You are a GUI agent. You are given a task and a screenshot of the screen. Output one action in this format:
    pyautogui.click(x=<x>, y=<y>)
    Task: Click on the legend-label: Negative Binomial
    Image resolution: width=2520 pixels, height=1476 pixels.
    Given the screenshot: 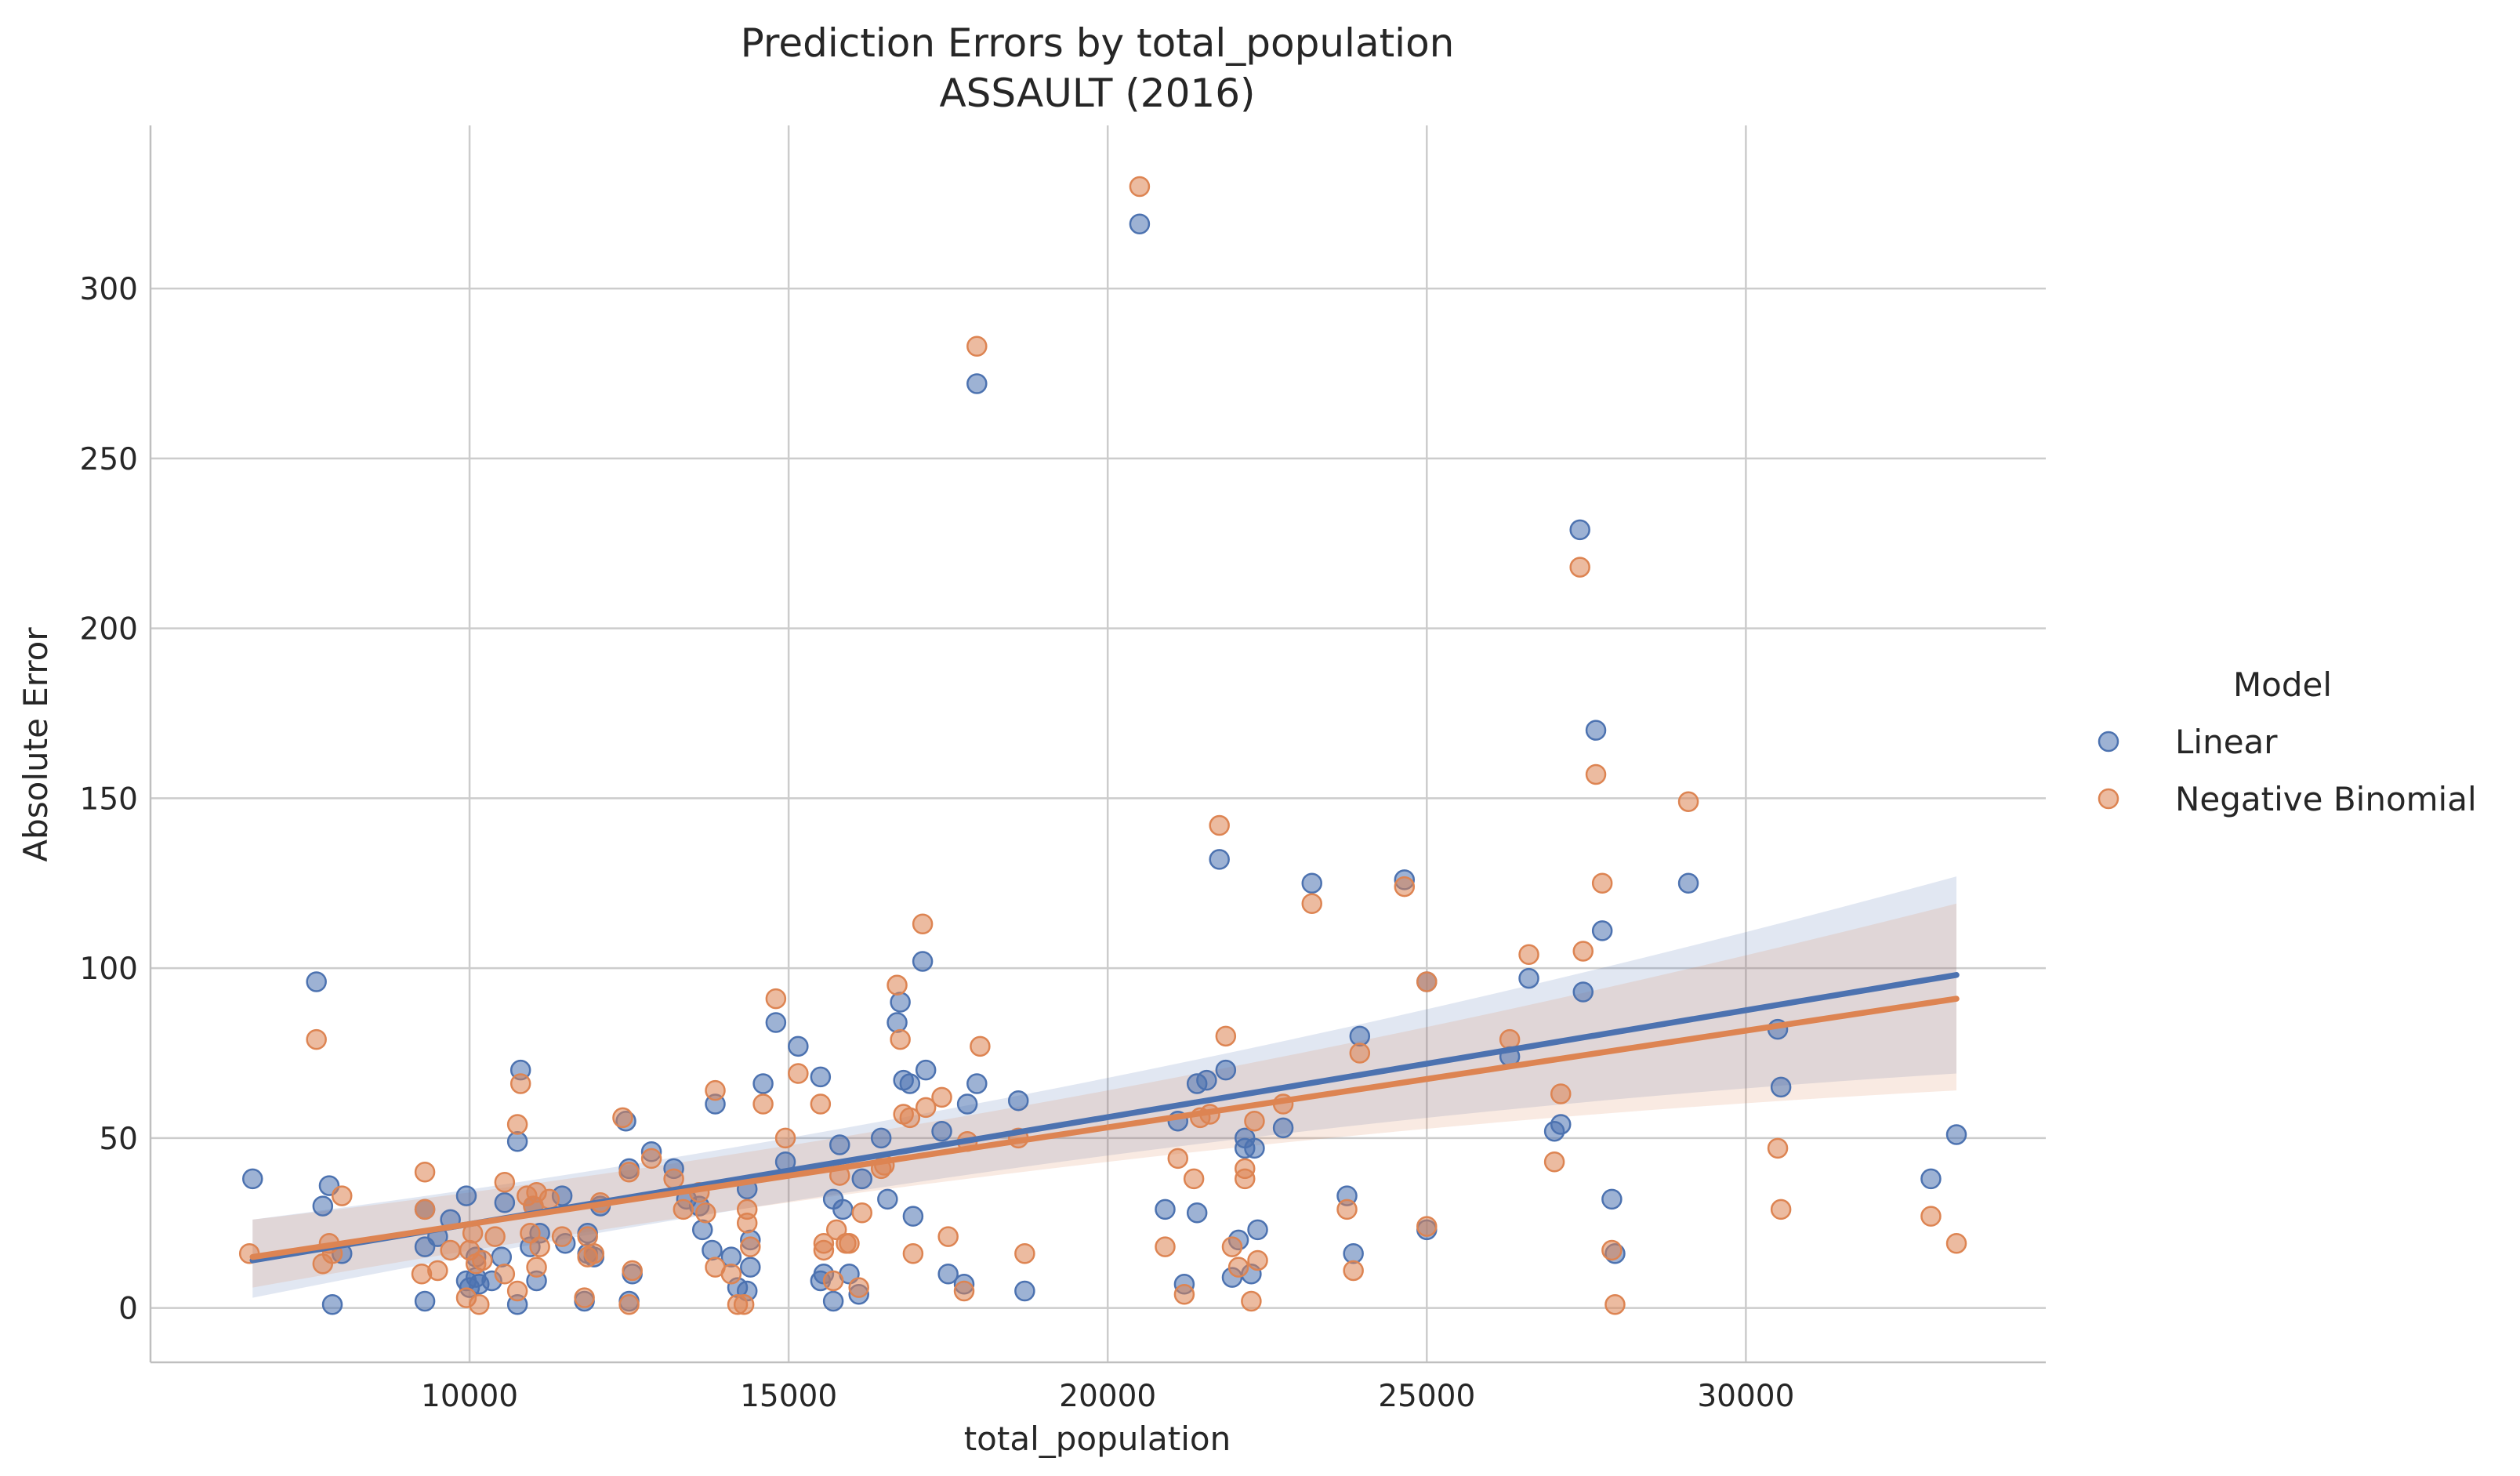 What is the action you would take?
    pyautogui.click(x=2326, y=799)
    